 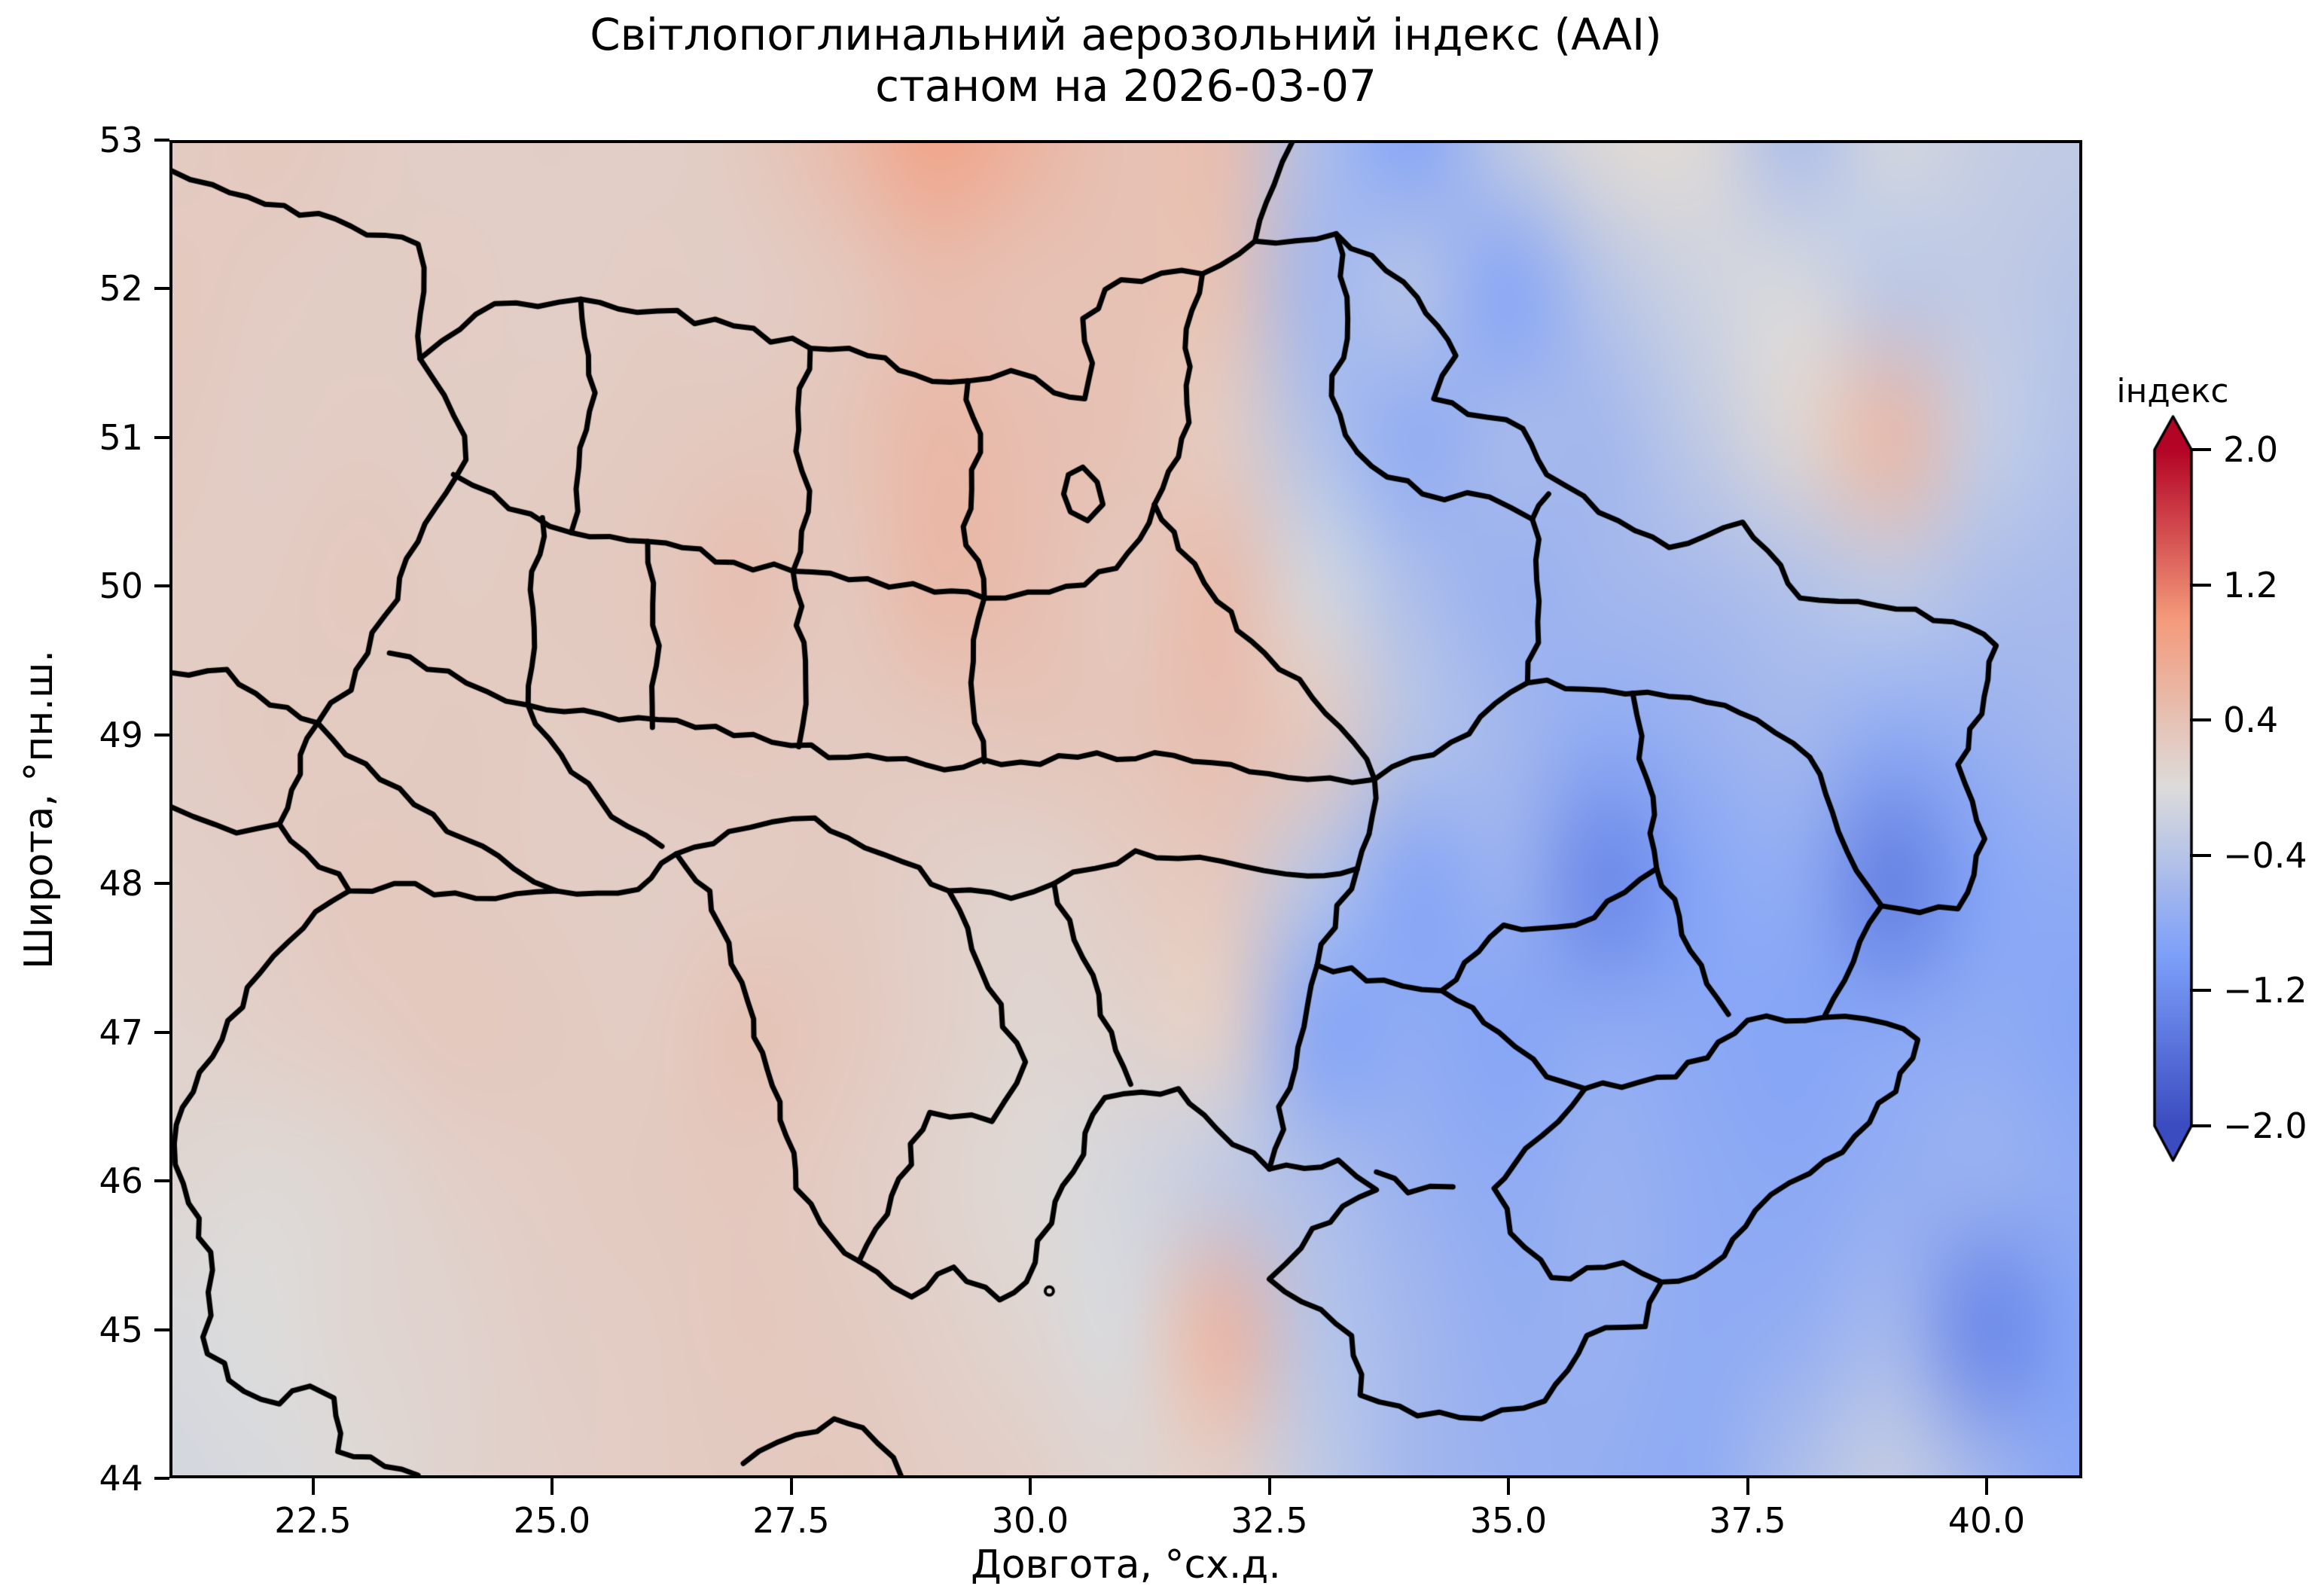 I want to click on colorbar-tick-label: 2.0, so click(x=2251, y=449).